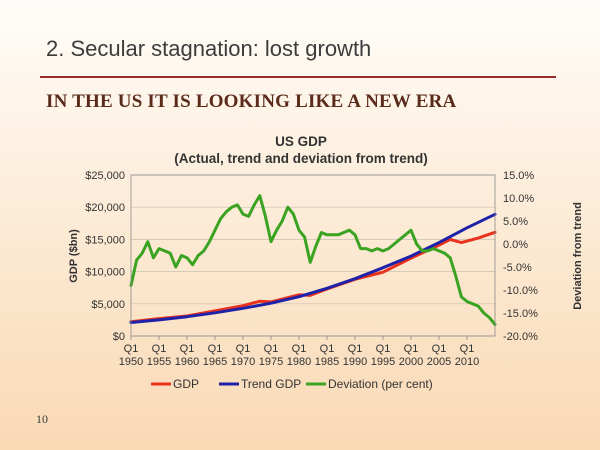  Describe the element at coordinates (299, 362) in the screenshot. I see `x-tick-year: 1980` at that location.